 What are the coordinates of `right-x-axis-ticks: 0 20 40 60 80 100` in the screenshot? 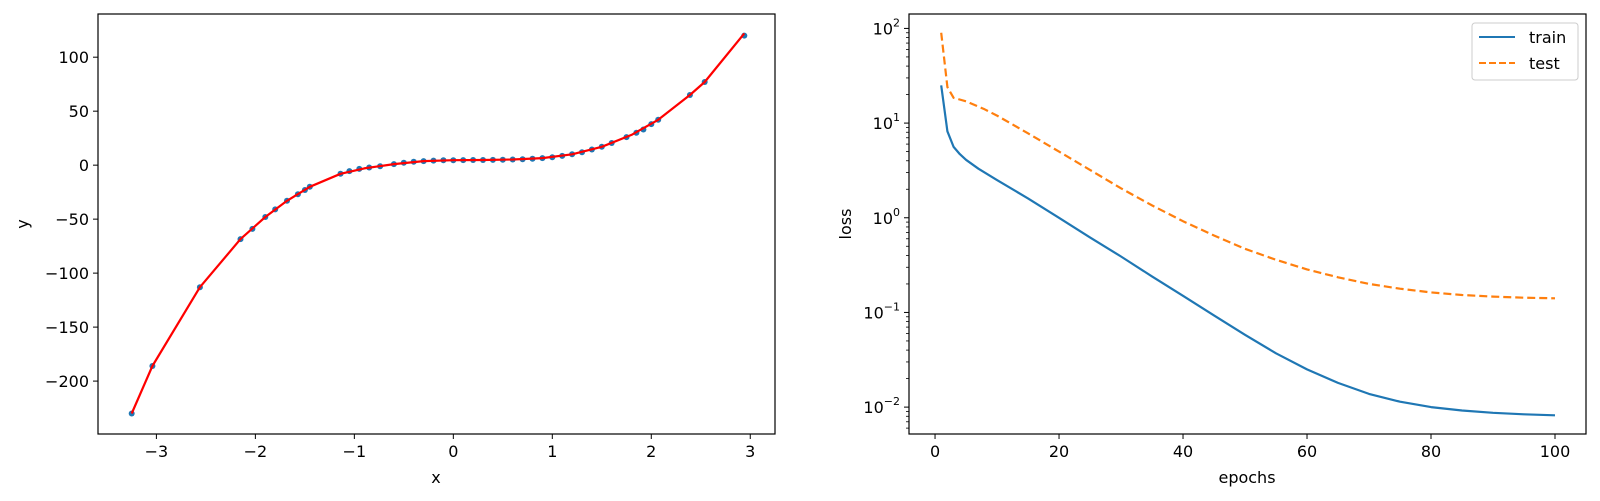 It's located at (1250, 447).